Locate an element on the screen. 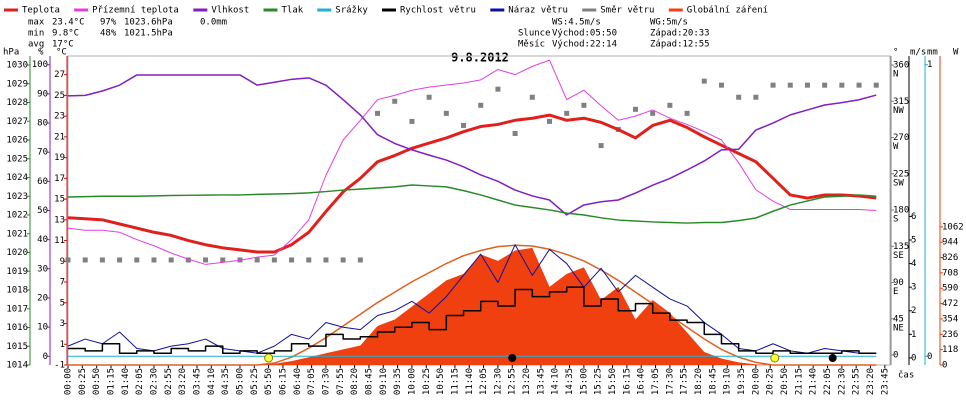 The width and height of the screenshot is (966, 400). tick-label: 3 is located at coordinates (62, 324).